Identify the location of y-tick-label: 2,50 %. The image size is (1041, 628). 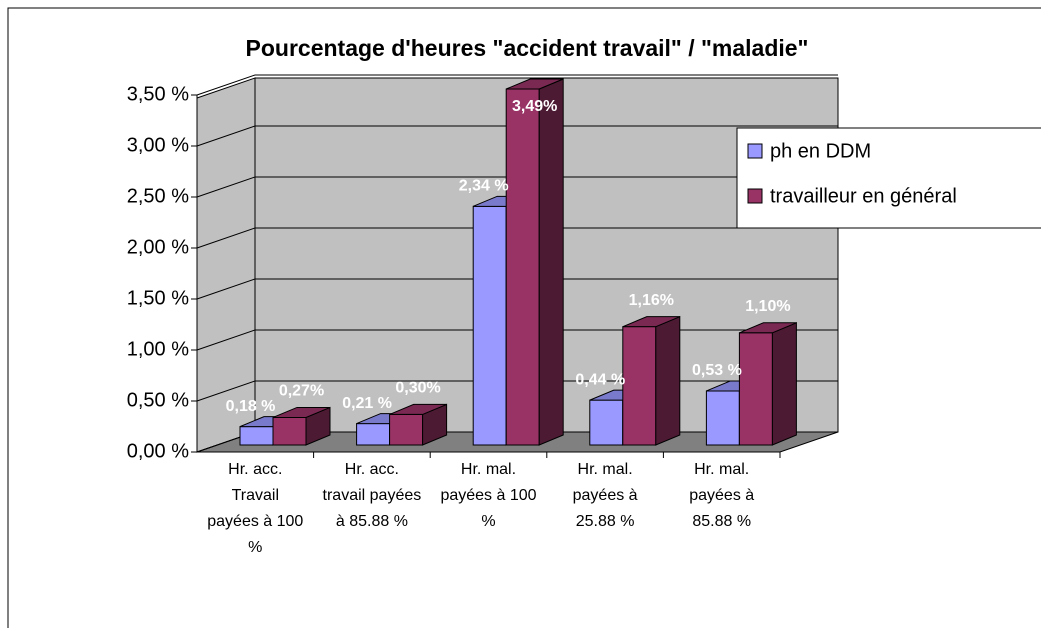
(158, 196).